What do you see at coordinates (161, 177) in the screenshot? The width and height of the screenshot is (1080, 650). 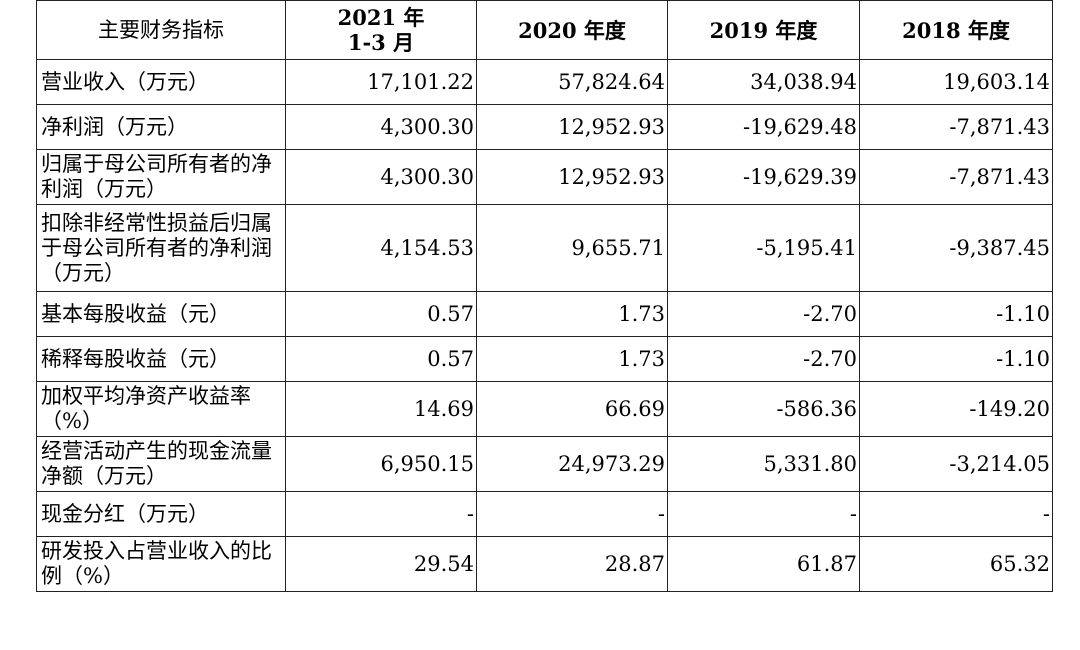 I see `row-label: 归属于母公司所有者的净利润（万元）` at bounding box center [161, 177].